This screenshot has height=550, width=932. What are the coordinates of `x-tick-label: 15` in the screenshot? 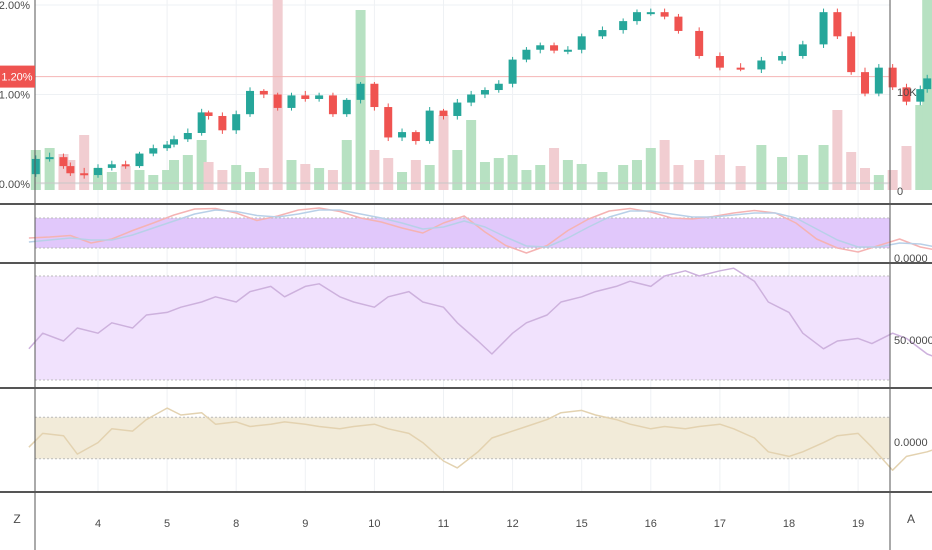 It's located at (582, 524).